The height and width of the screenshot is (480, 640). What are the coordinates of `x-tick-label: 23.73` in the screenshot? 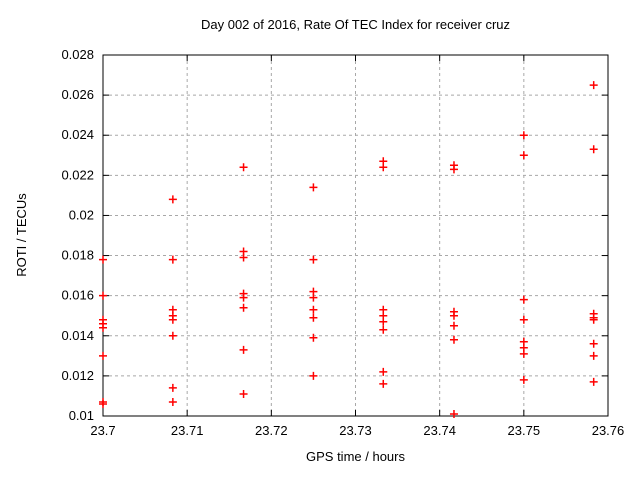 It's located at (355, 430).